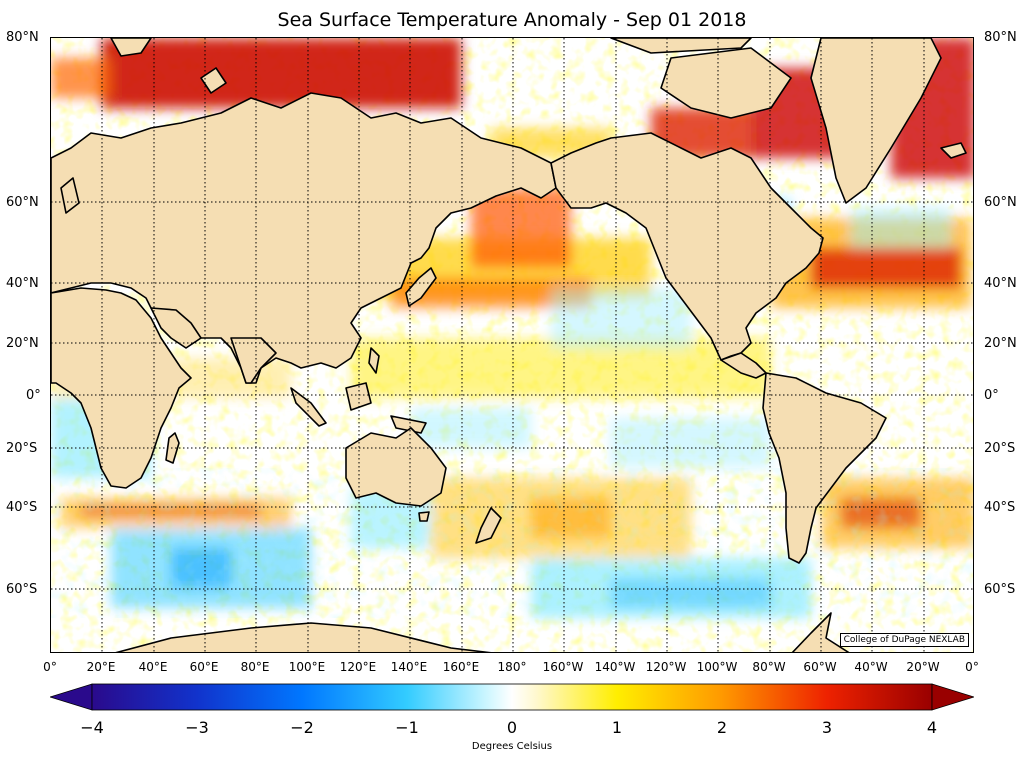  I want to click on lat-label-80n-right: 80°N, so click(1000, 37).